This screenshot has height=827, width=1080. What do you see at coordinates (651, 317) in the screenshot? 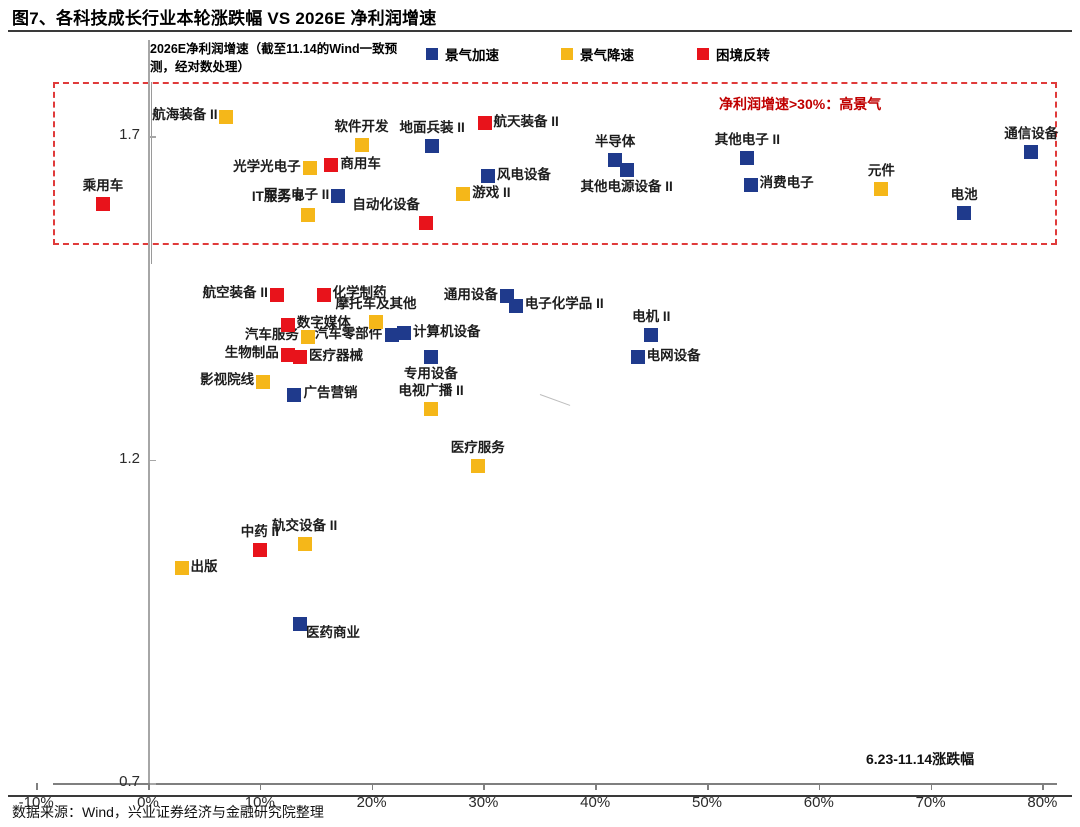
I see `data-point-label: 电机 II` at bounding box center [651, 317].